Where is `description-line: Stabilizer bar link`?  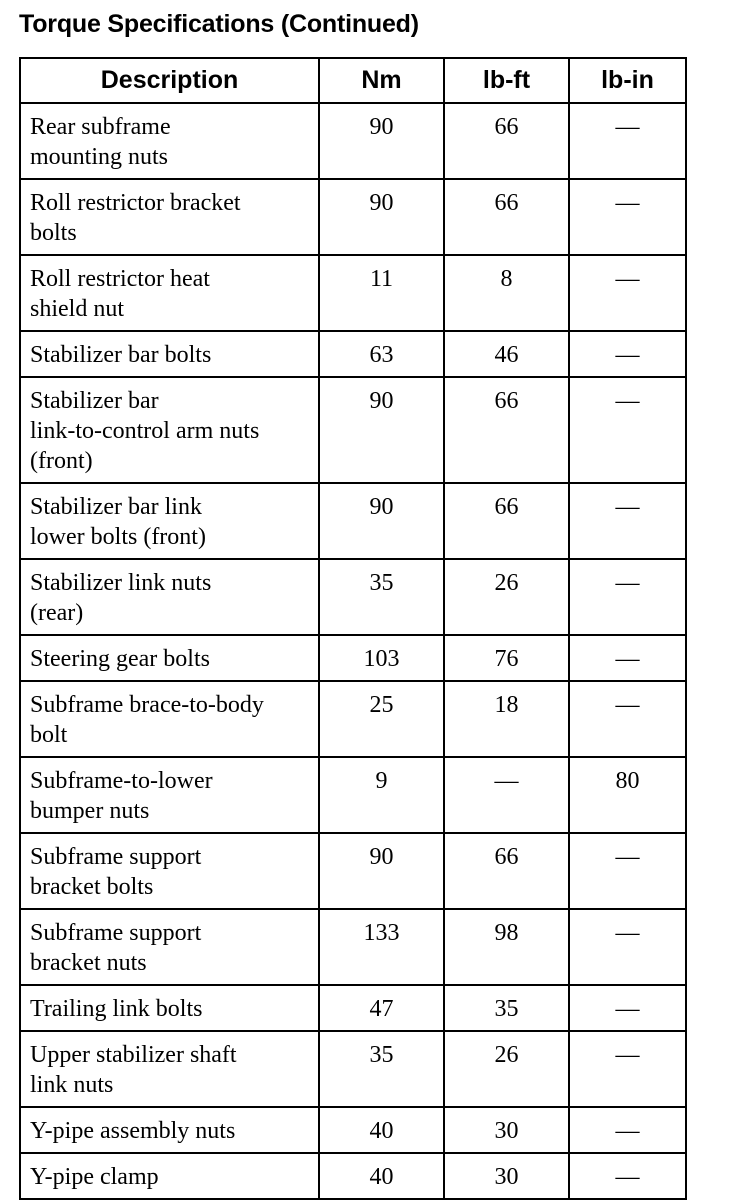 description-line: Stabilizer bar link is located at coordinates (116, 507).